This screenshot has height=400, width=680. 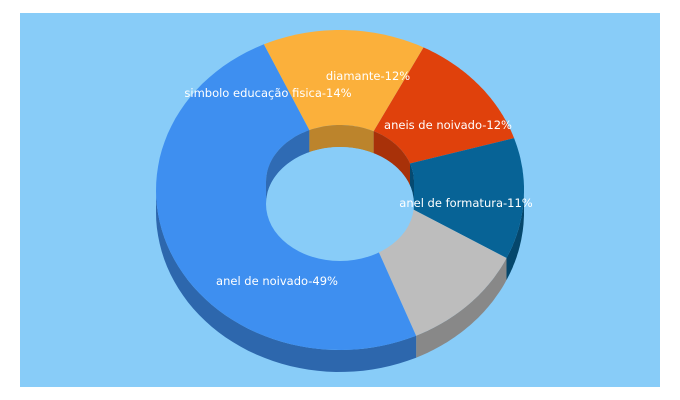 I want to click on slice-label-1: aneis de noivado-12%, so click(x=448, y=125).